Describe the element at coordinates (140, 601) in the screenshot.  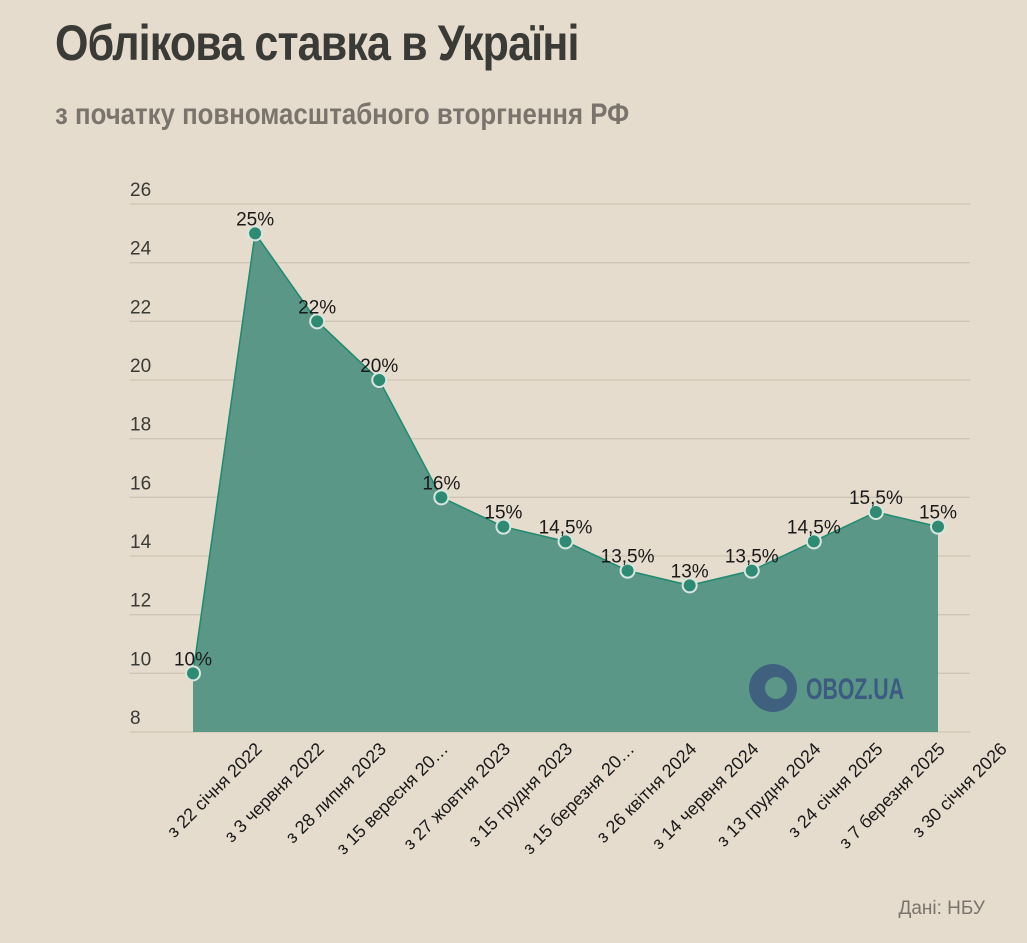
I see `y-tick-label: 12` at that location.